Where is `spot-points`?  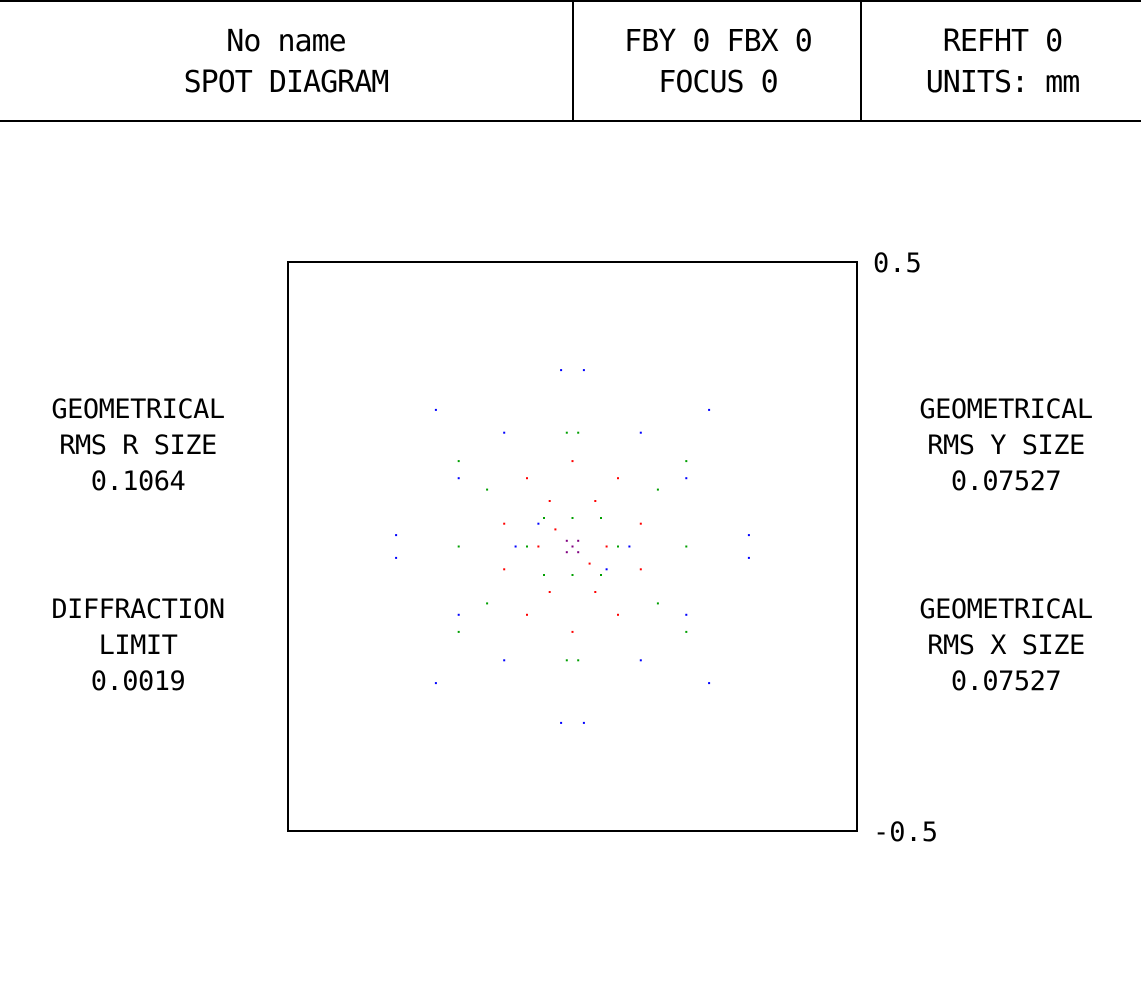
spot-points is located at coordinates (572, 546).